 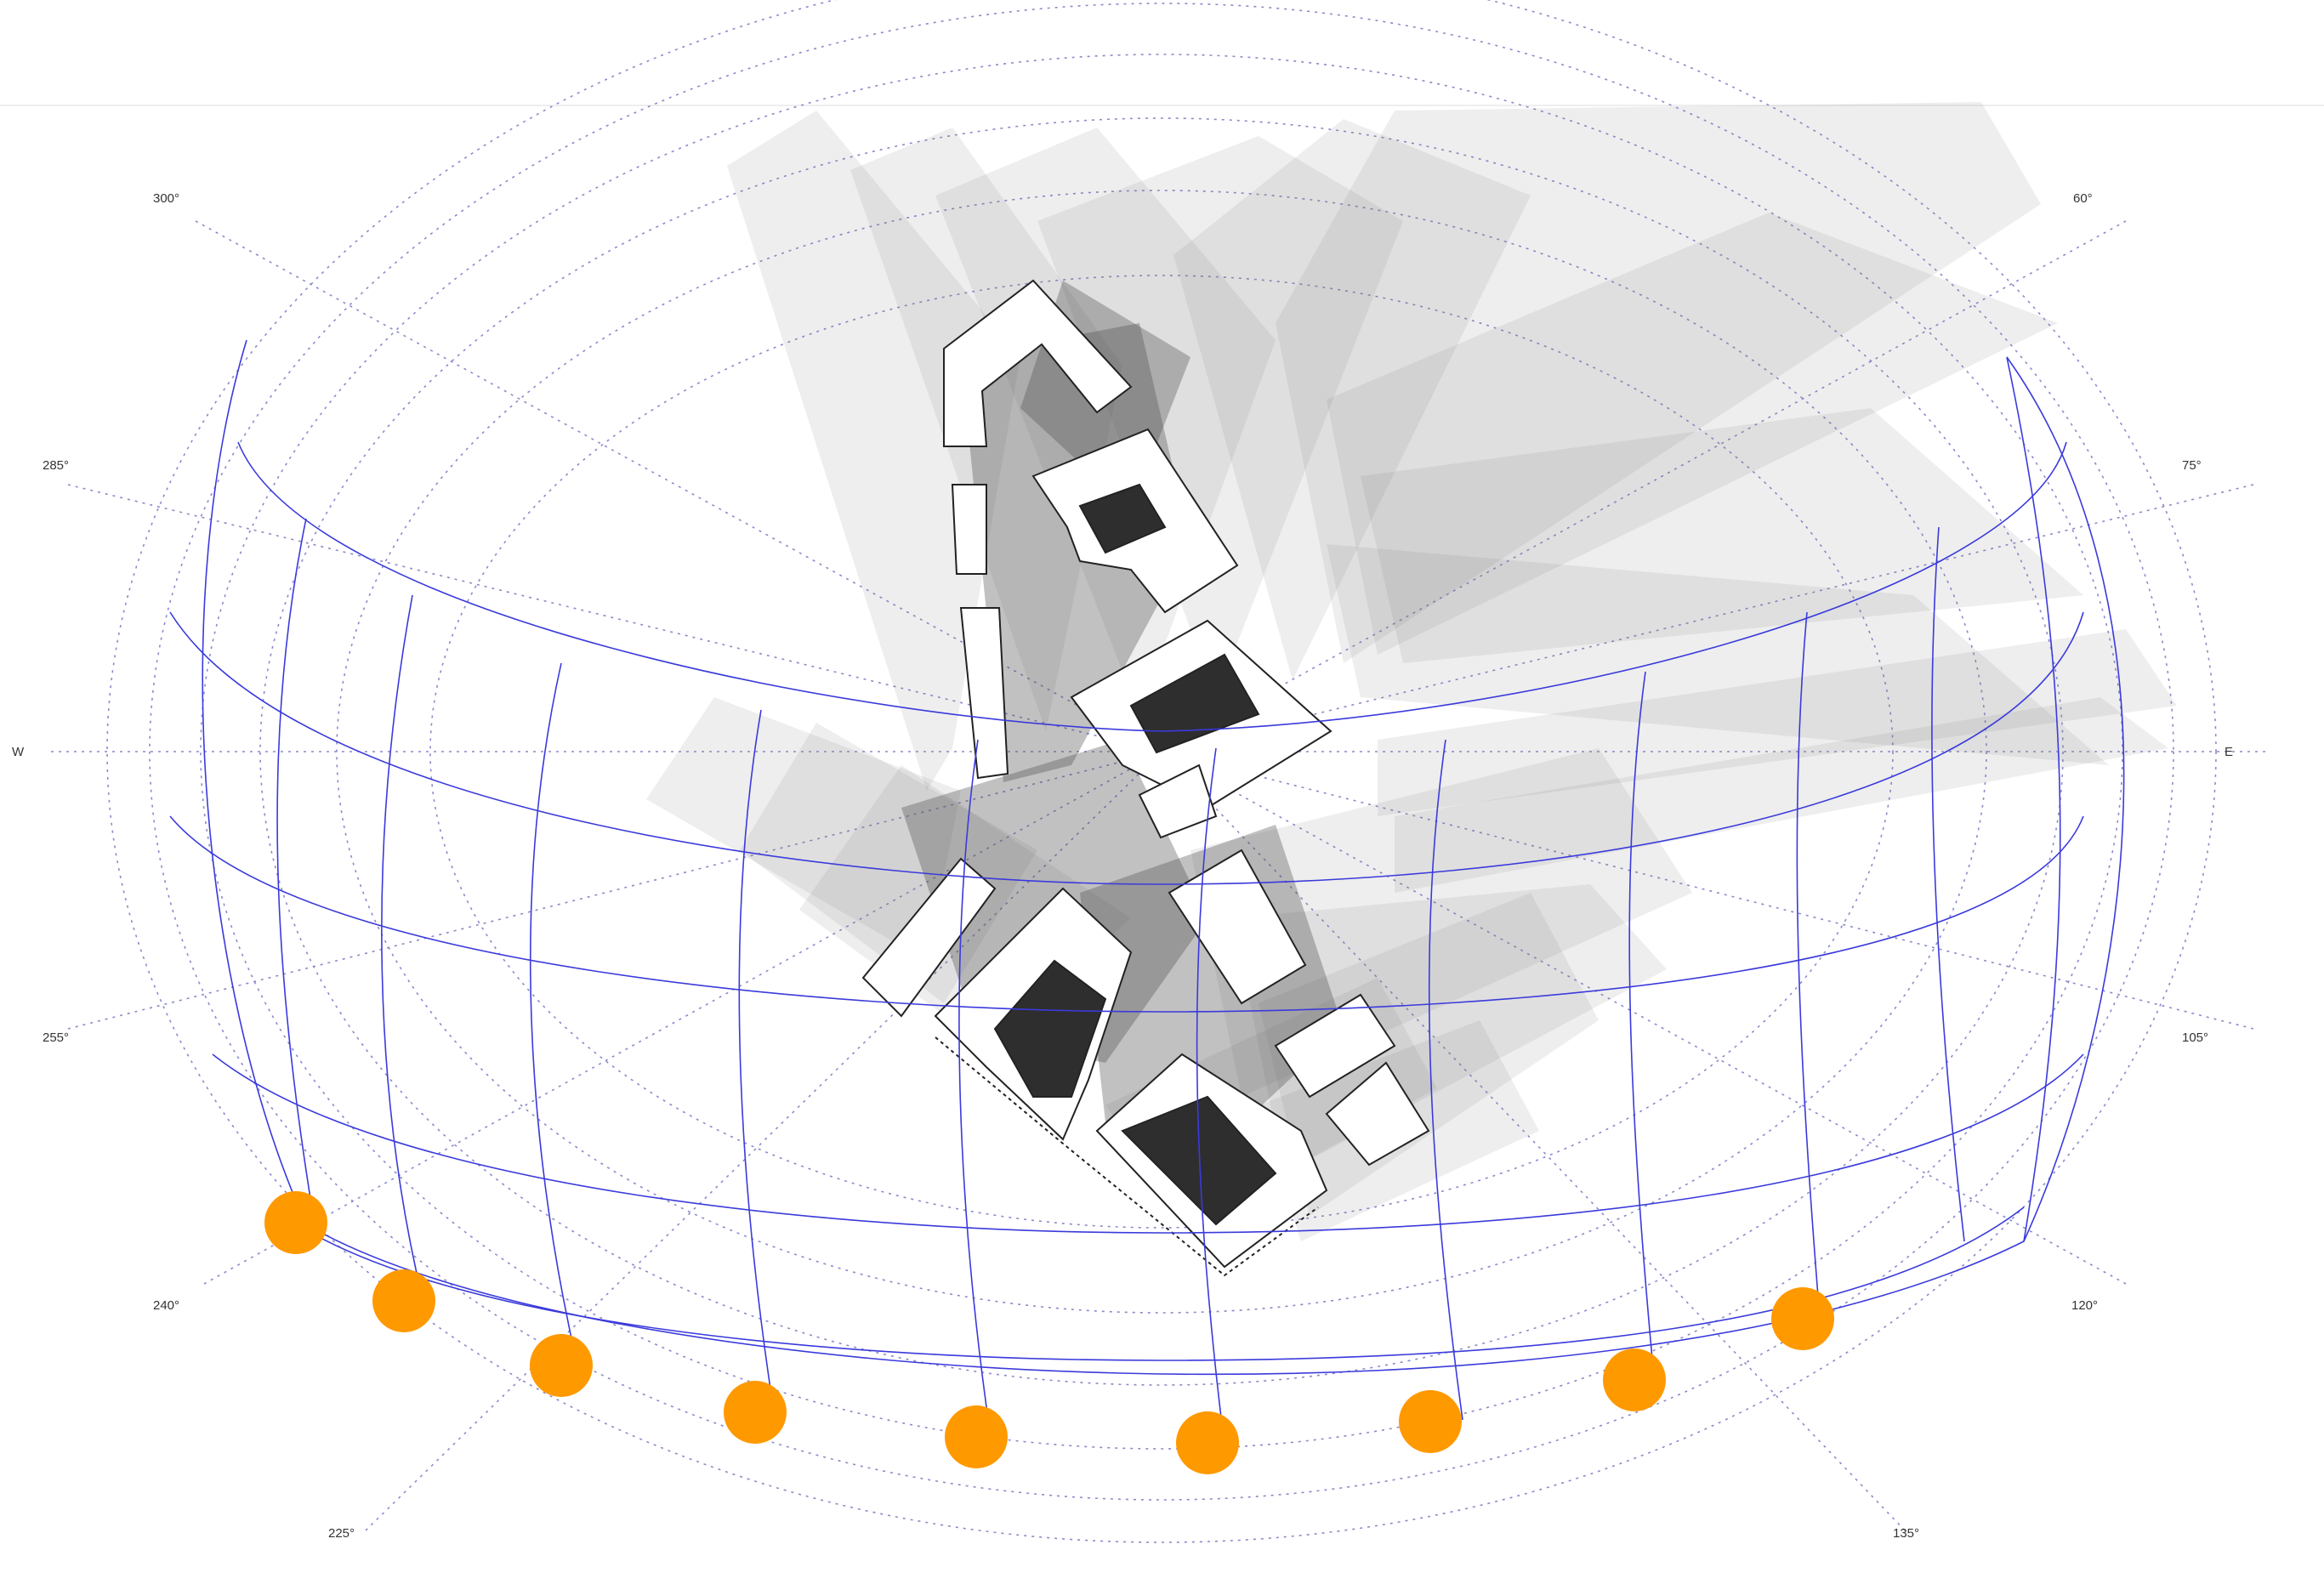 What do you see at coordinates (56, 465) in the screenshot?
I see `compass-label-285: 285°` at bounding box center [56, 465].